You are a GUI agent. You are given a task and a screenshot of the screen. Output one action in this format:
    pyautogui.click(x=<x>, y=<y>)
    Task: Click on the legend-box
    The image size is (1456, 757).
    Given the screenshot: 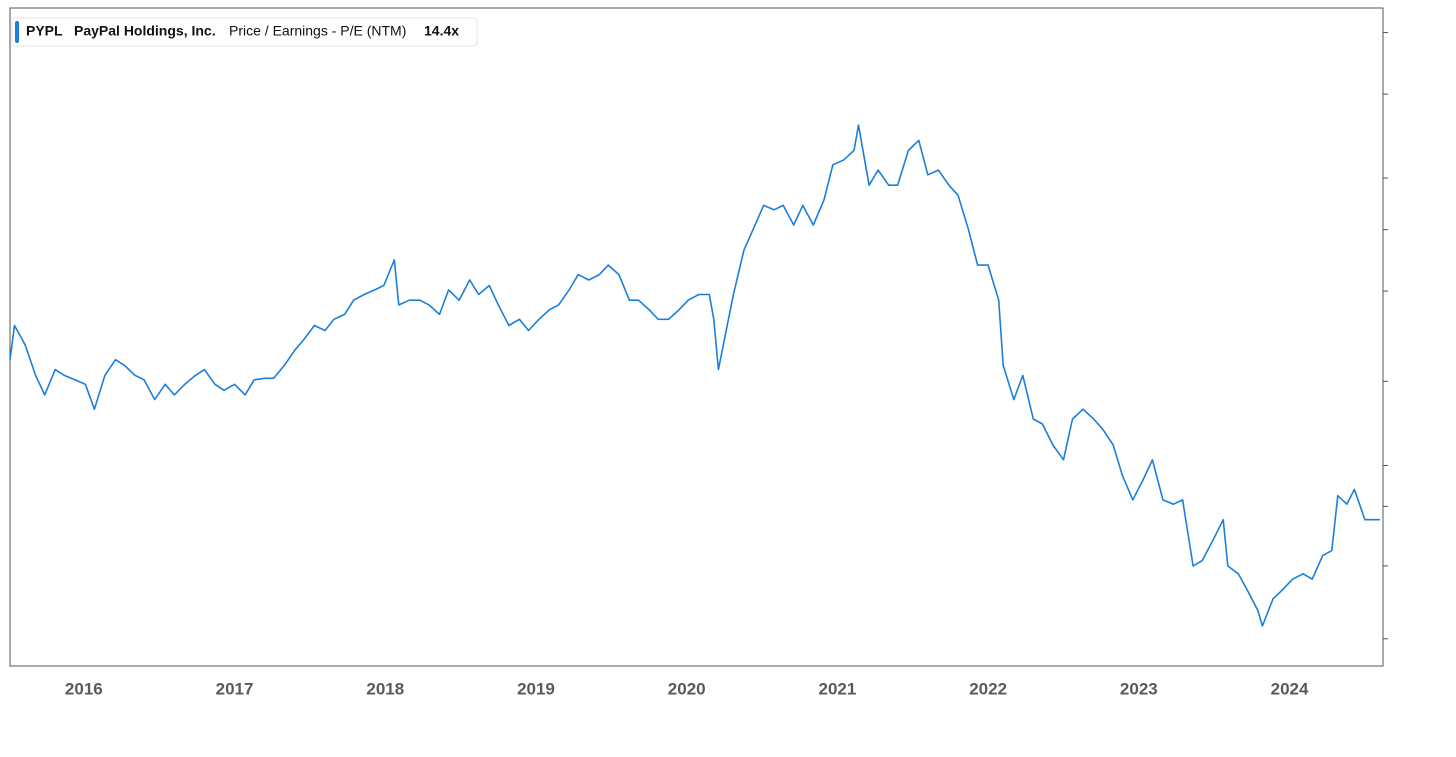 What is the action you would take?
    pyautogui.click(x=244, y=32)
    